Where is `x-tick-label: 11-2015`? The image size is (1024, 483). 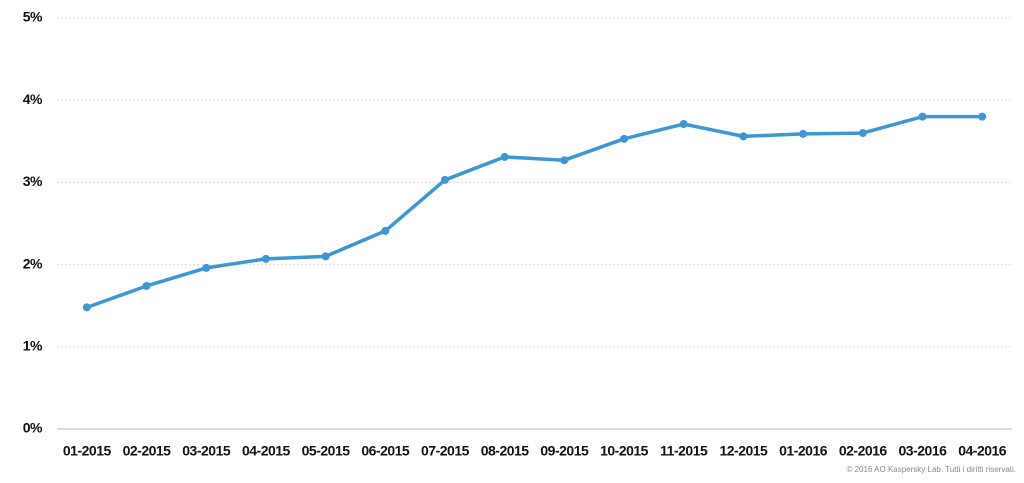
x-tick-label: 11-2015 is located at coordinates (684, 451).